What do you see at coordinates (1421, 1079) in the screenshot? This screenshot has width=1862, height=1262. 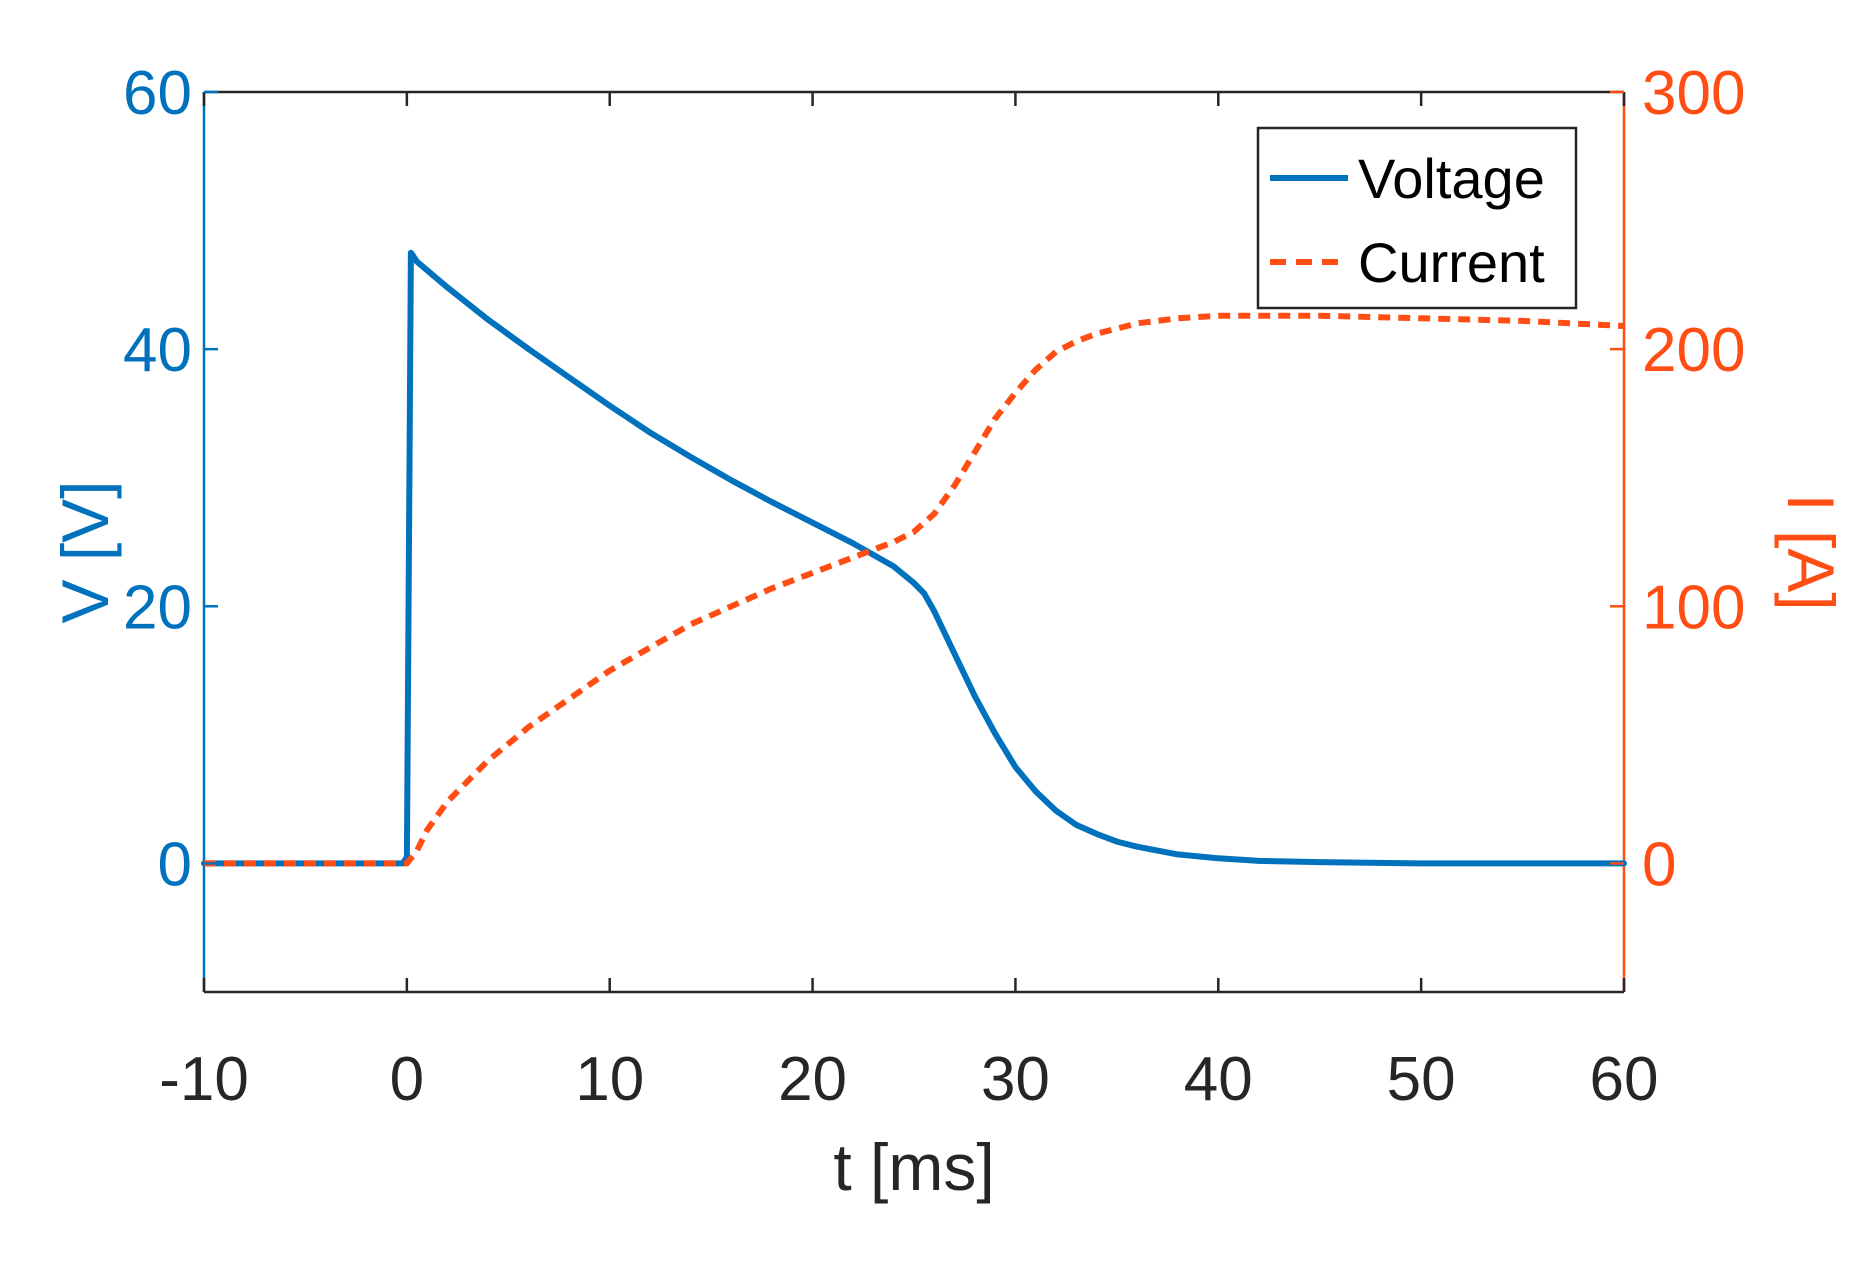 I see `x-tick-label: 50` at bounding box center [1421, 1079].